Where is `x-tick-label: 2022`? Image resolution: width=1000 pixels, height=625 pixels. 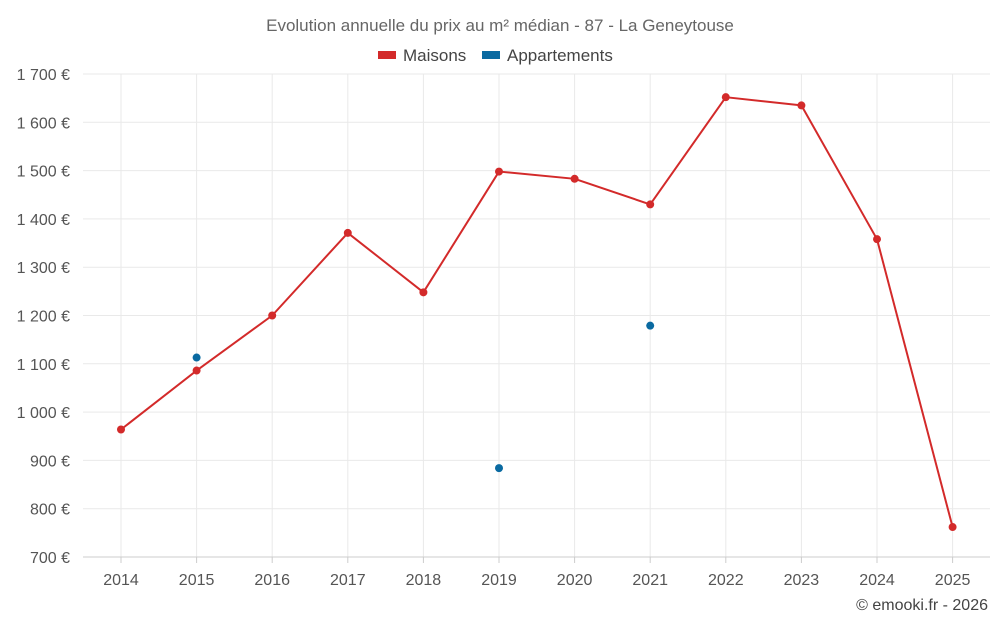
x-tick-label: 2022 is located at coordinates (726, 580).